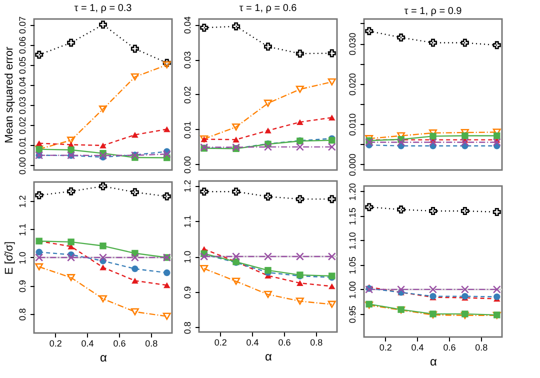  I want to click on chart-title: τ = 1, ρ = 0.6, so click(268, 8).